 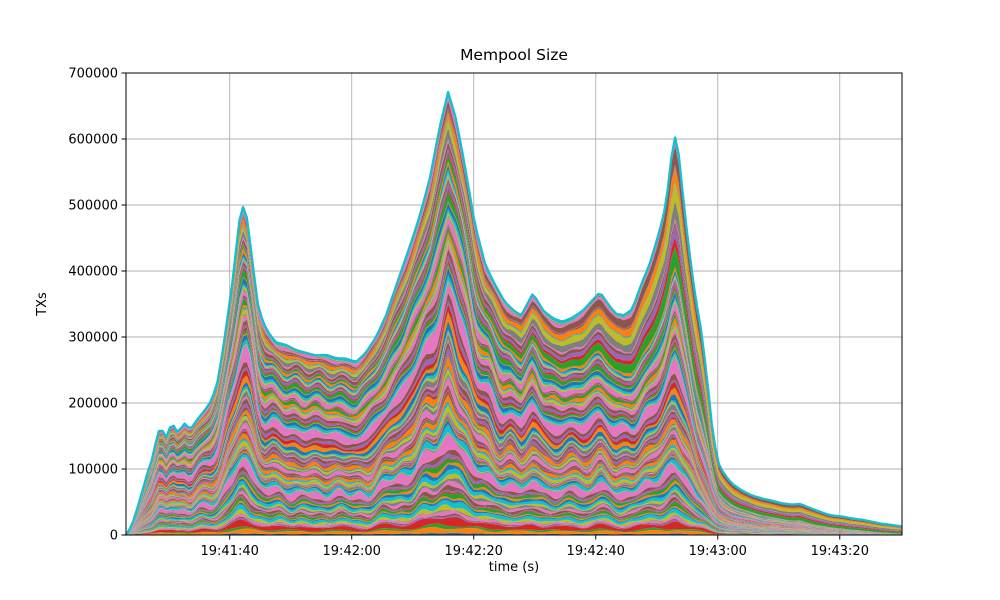 What do you see at coordinates (93, 470) in the screenshot?
I see `y-tick-label: 100000` at bounding box center [93, 470].